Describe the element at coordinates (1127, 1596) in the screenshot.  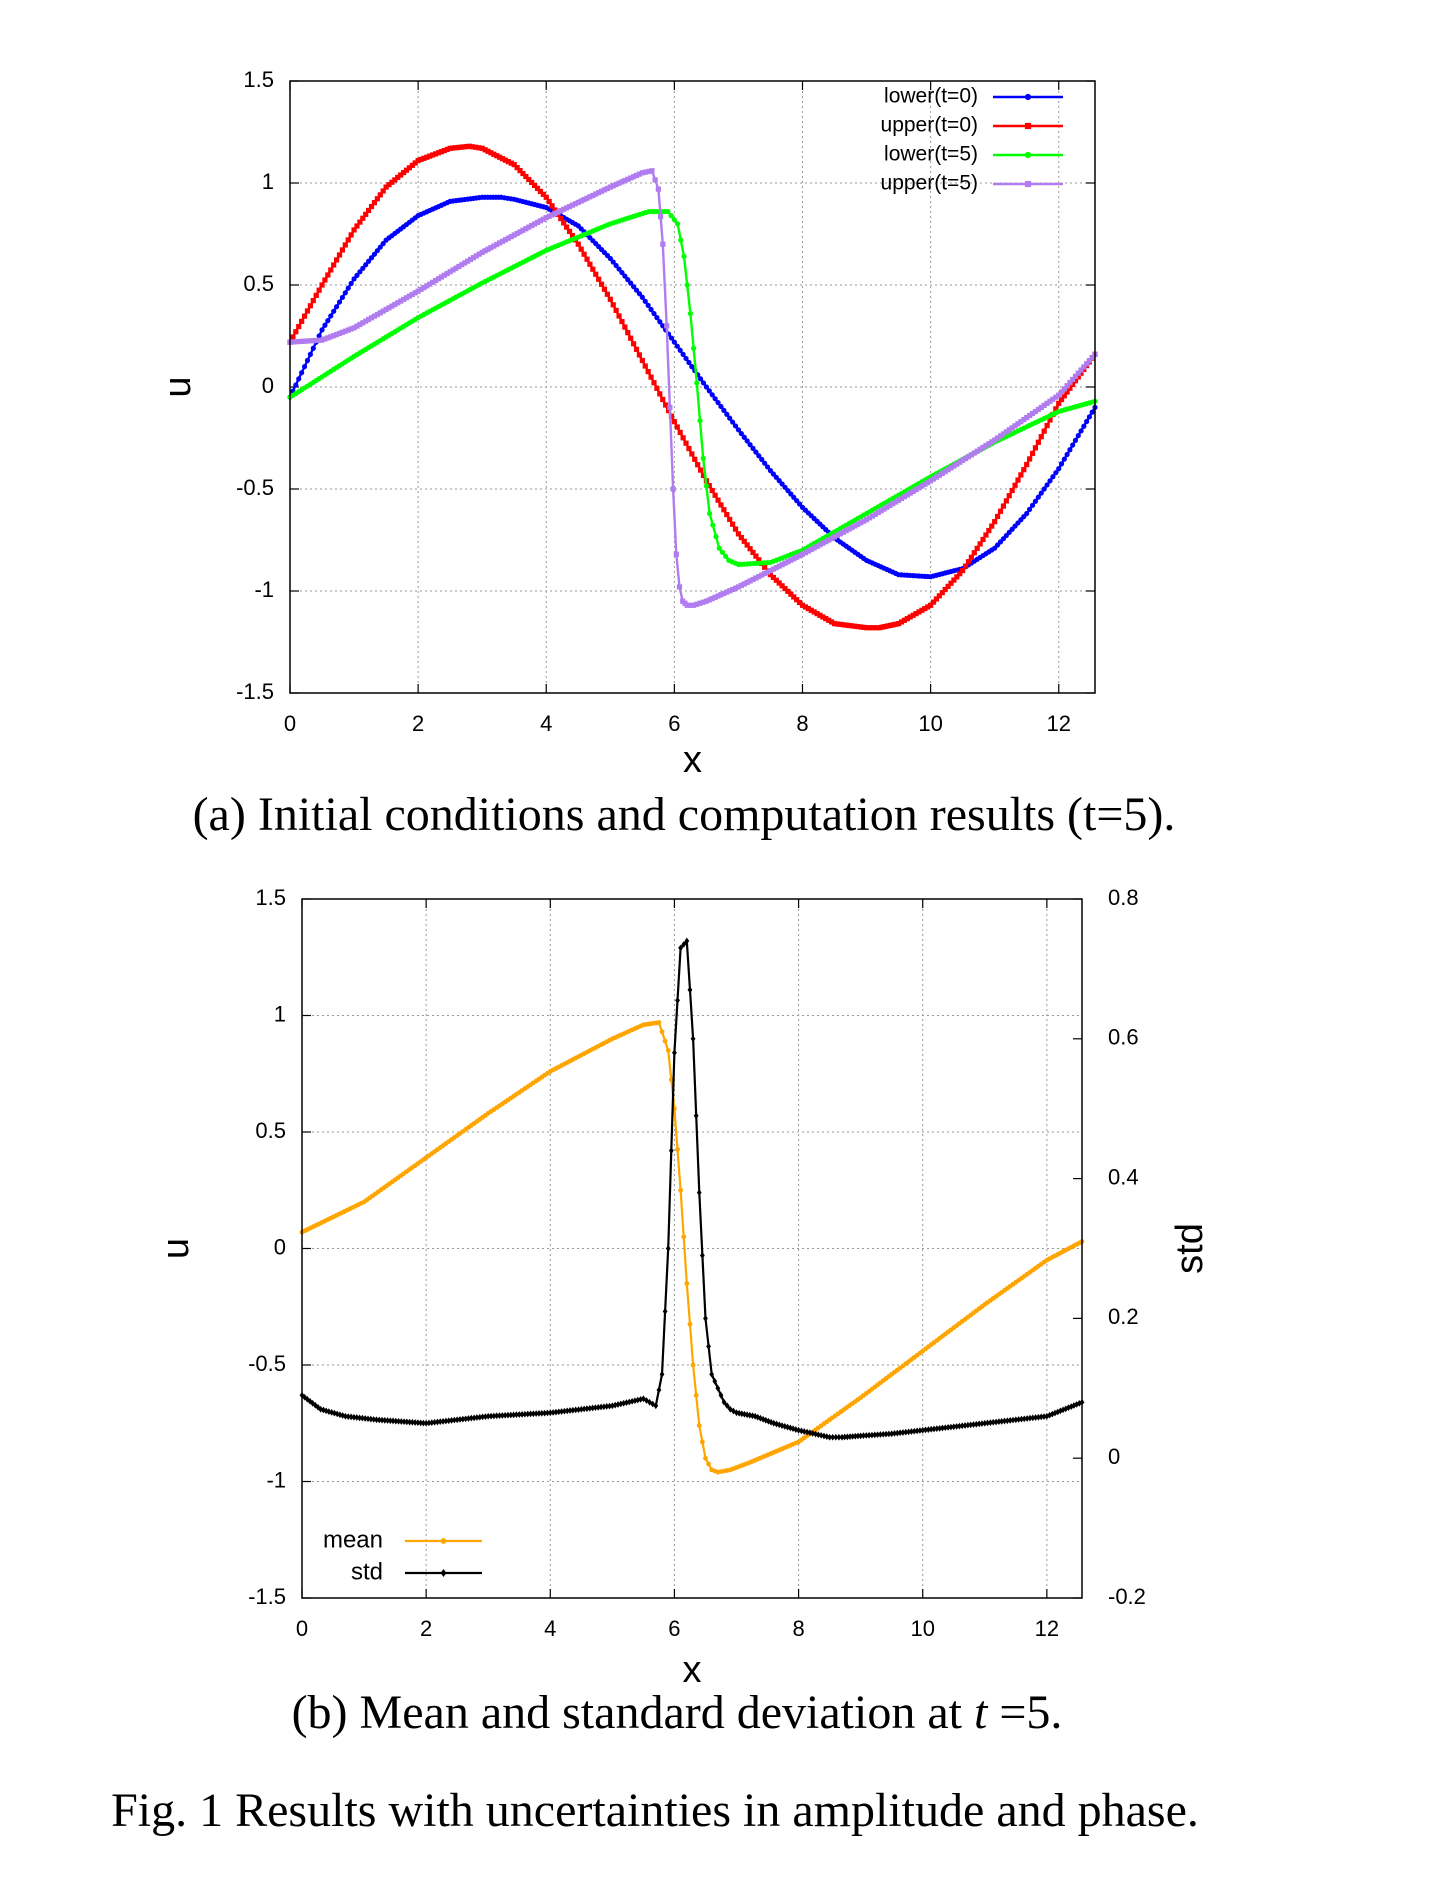
I see `y2-tick-label: -0.2` at that location.